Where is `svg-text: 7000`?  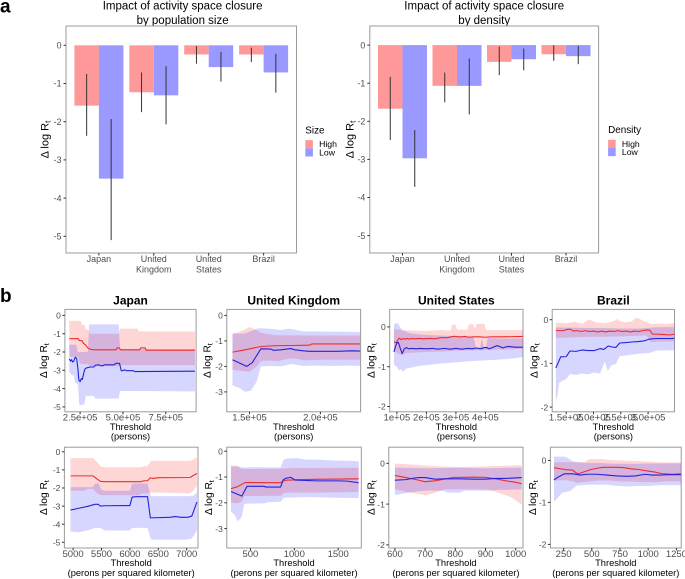 svg-text: 7000 is located at coordinates (186, 554).